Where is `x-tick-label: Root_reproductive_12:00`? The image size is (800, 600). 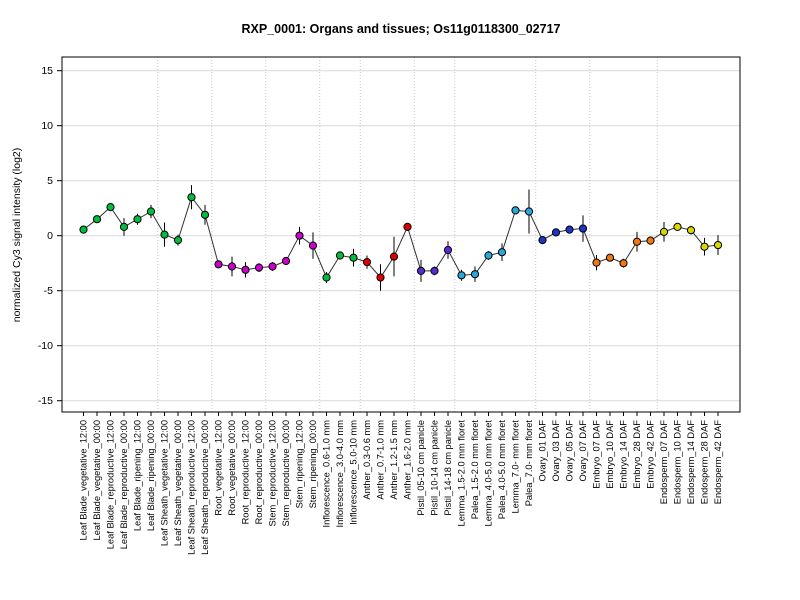 x-tick-label: Root_reproductive_12:00 is located at coordinates (246, 472).